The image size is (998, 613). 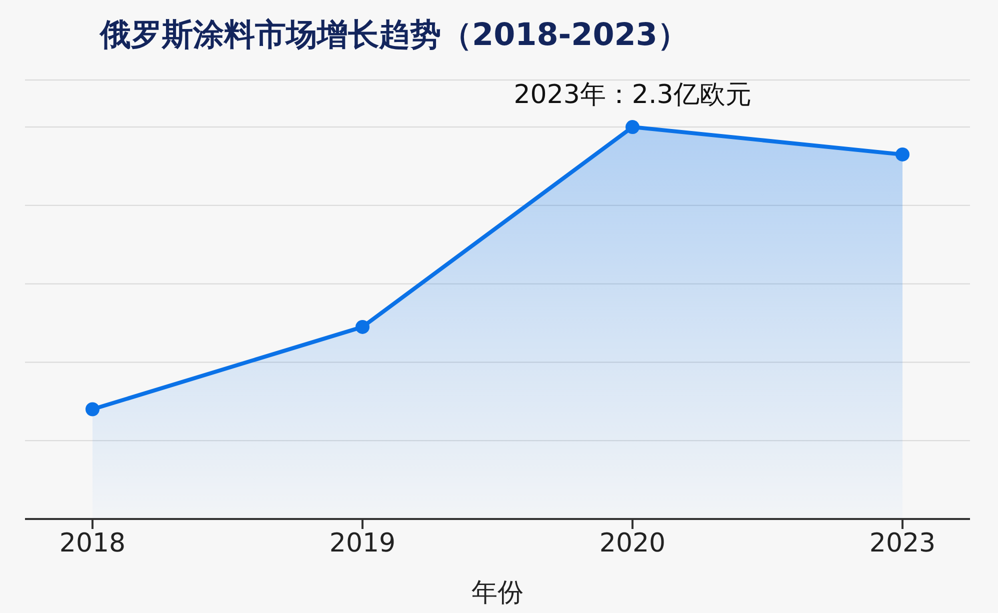 I want to click on x-tick-label: 2018, so click(x=92, y=543).